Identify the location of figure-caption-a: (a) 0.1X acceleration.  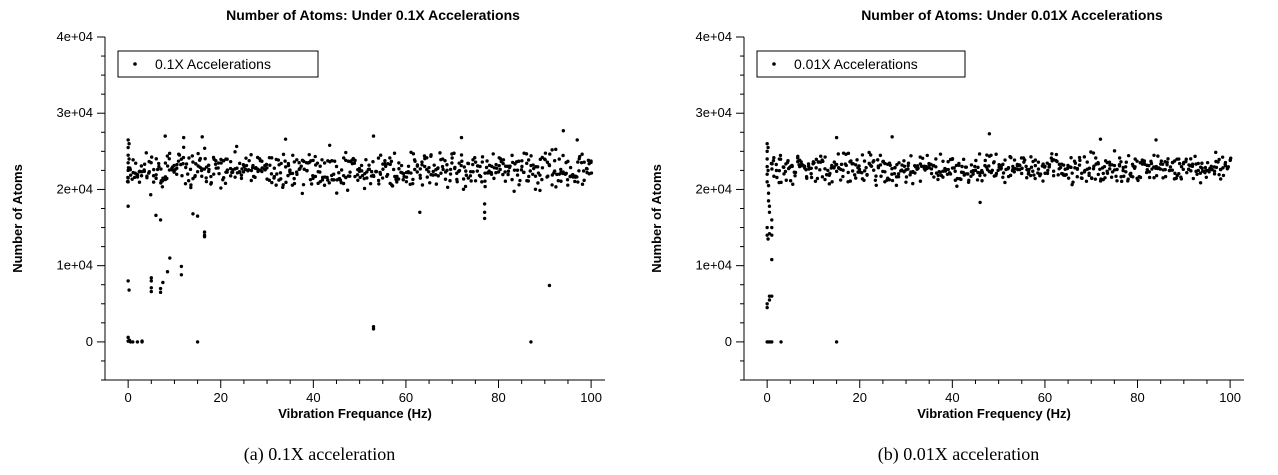
(319, 454).